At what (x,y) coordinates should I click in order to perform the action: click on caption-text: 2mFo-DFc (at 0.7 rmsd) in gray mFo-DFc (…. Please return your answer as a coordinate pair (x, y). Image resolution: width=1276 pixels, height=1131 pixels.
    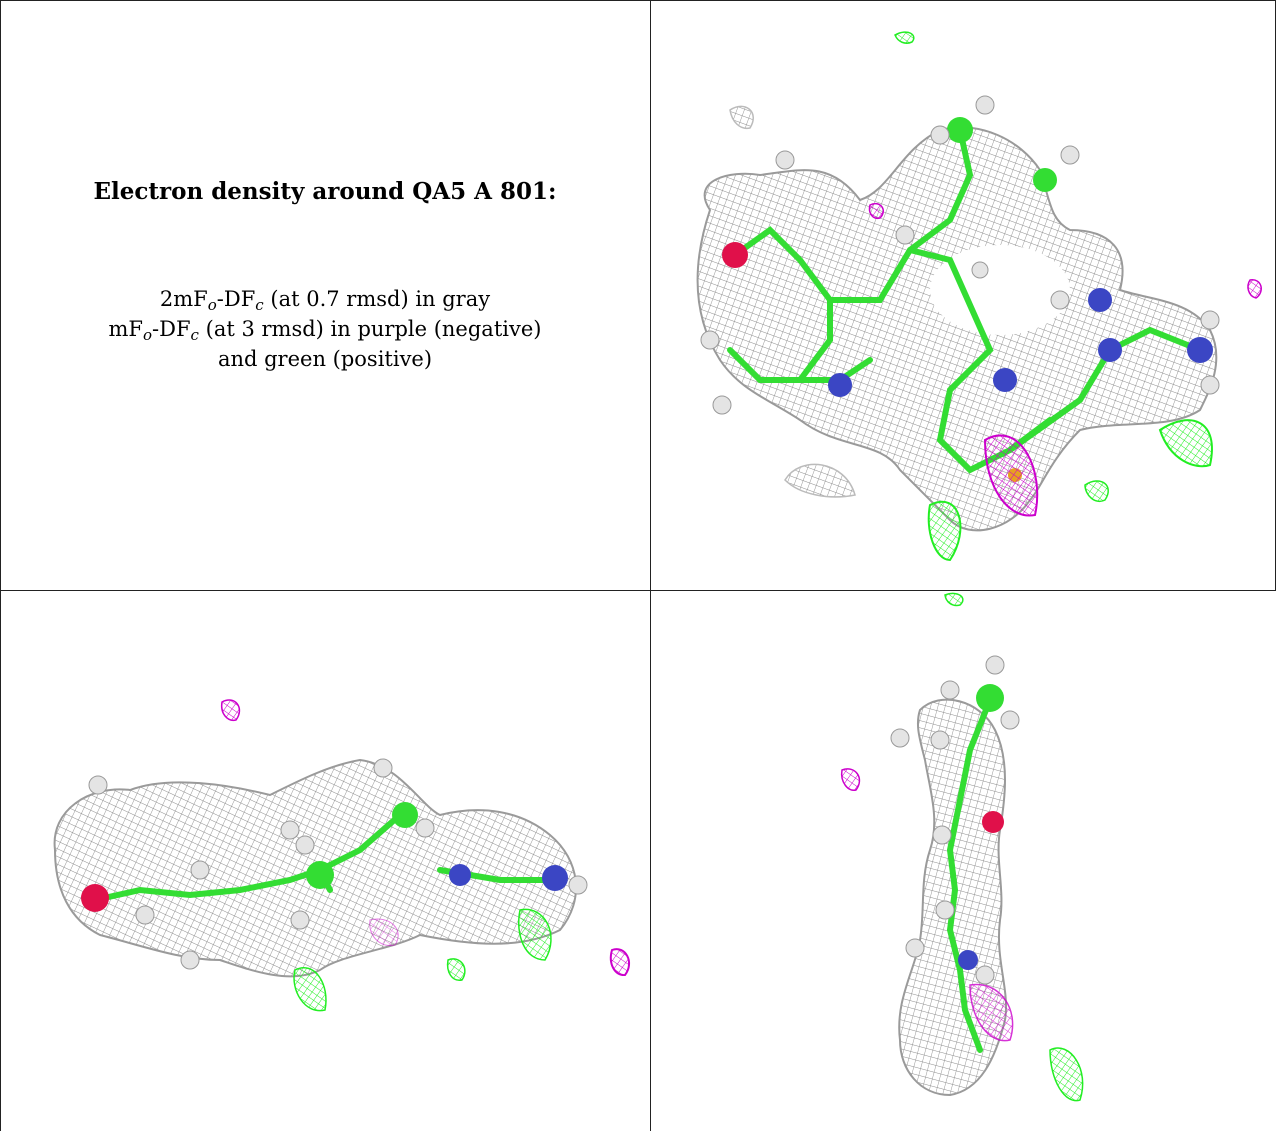
    Looking at the image, I should click on (325, 329).